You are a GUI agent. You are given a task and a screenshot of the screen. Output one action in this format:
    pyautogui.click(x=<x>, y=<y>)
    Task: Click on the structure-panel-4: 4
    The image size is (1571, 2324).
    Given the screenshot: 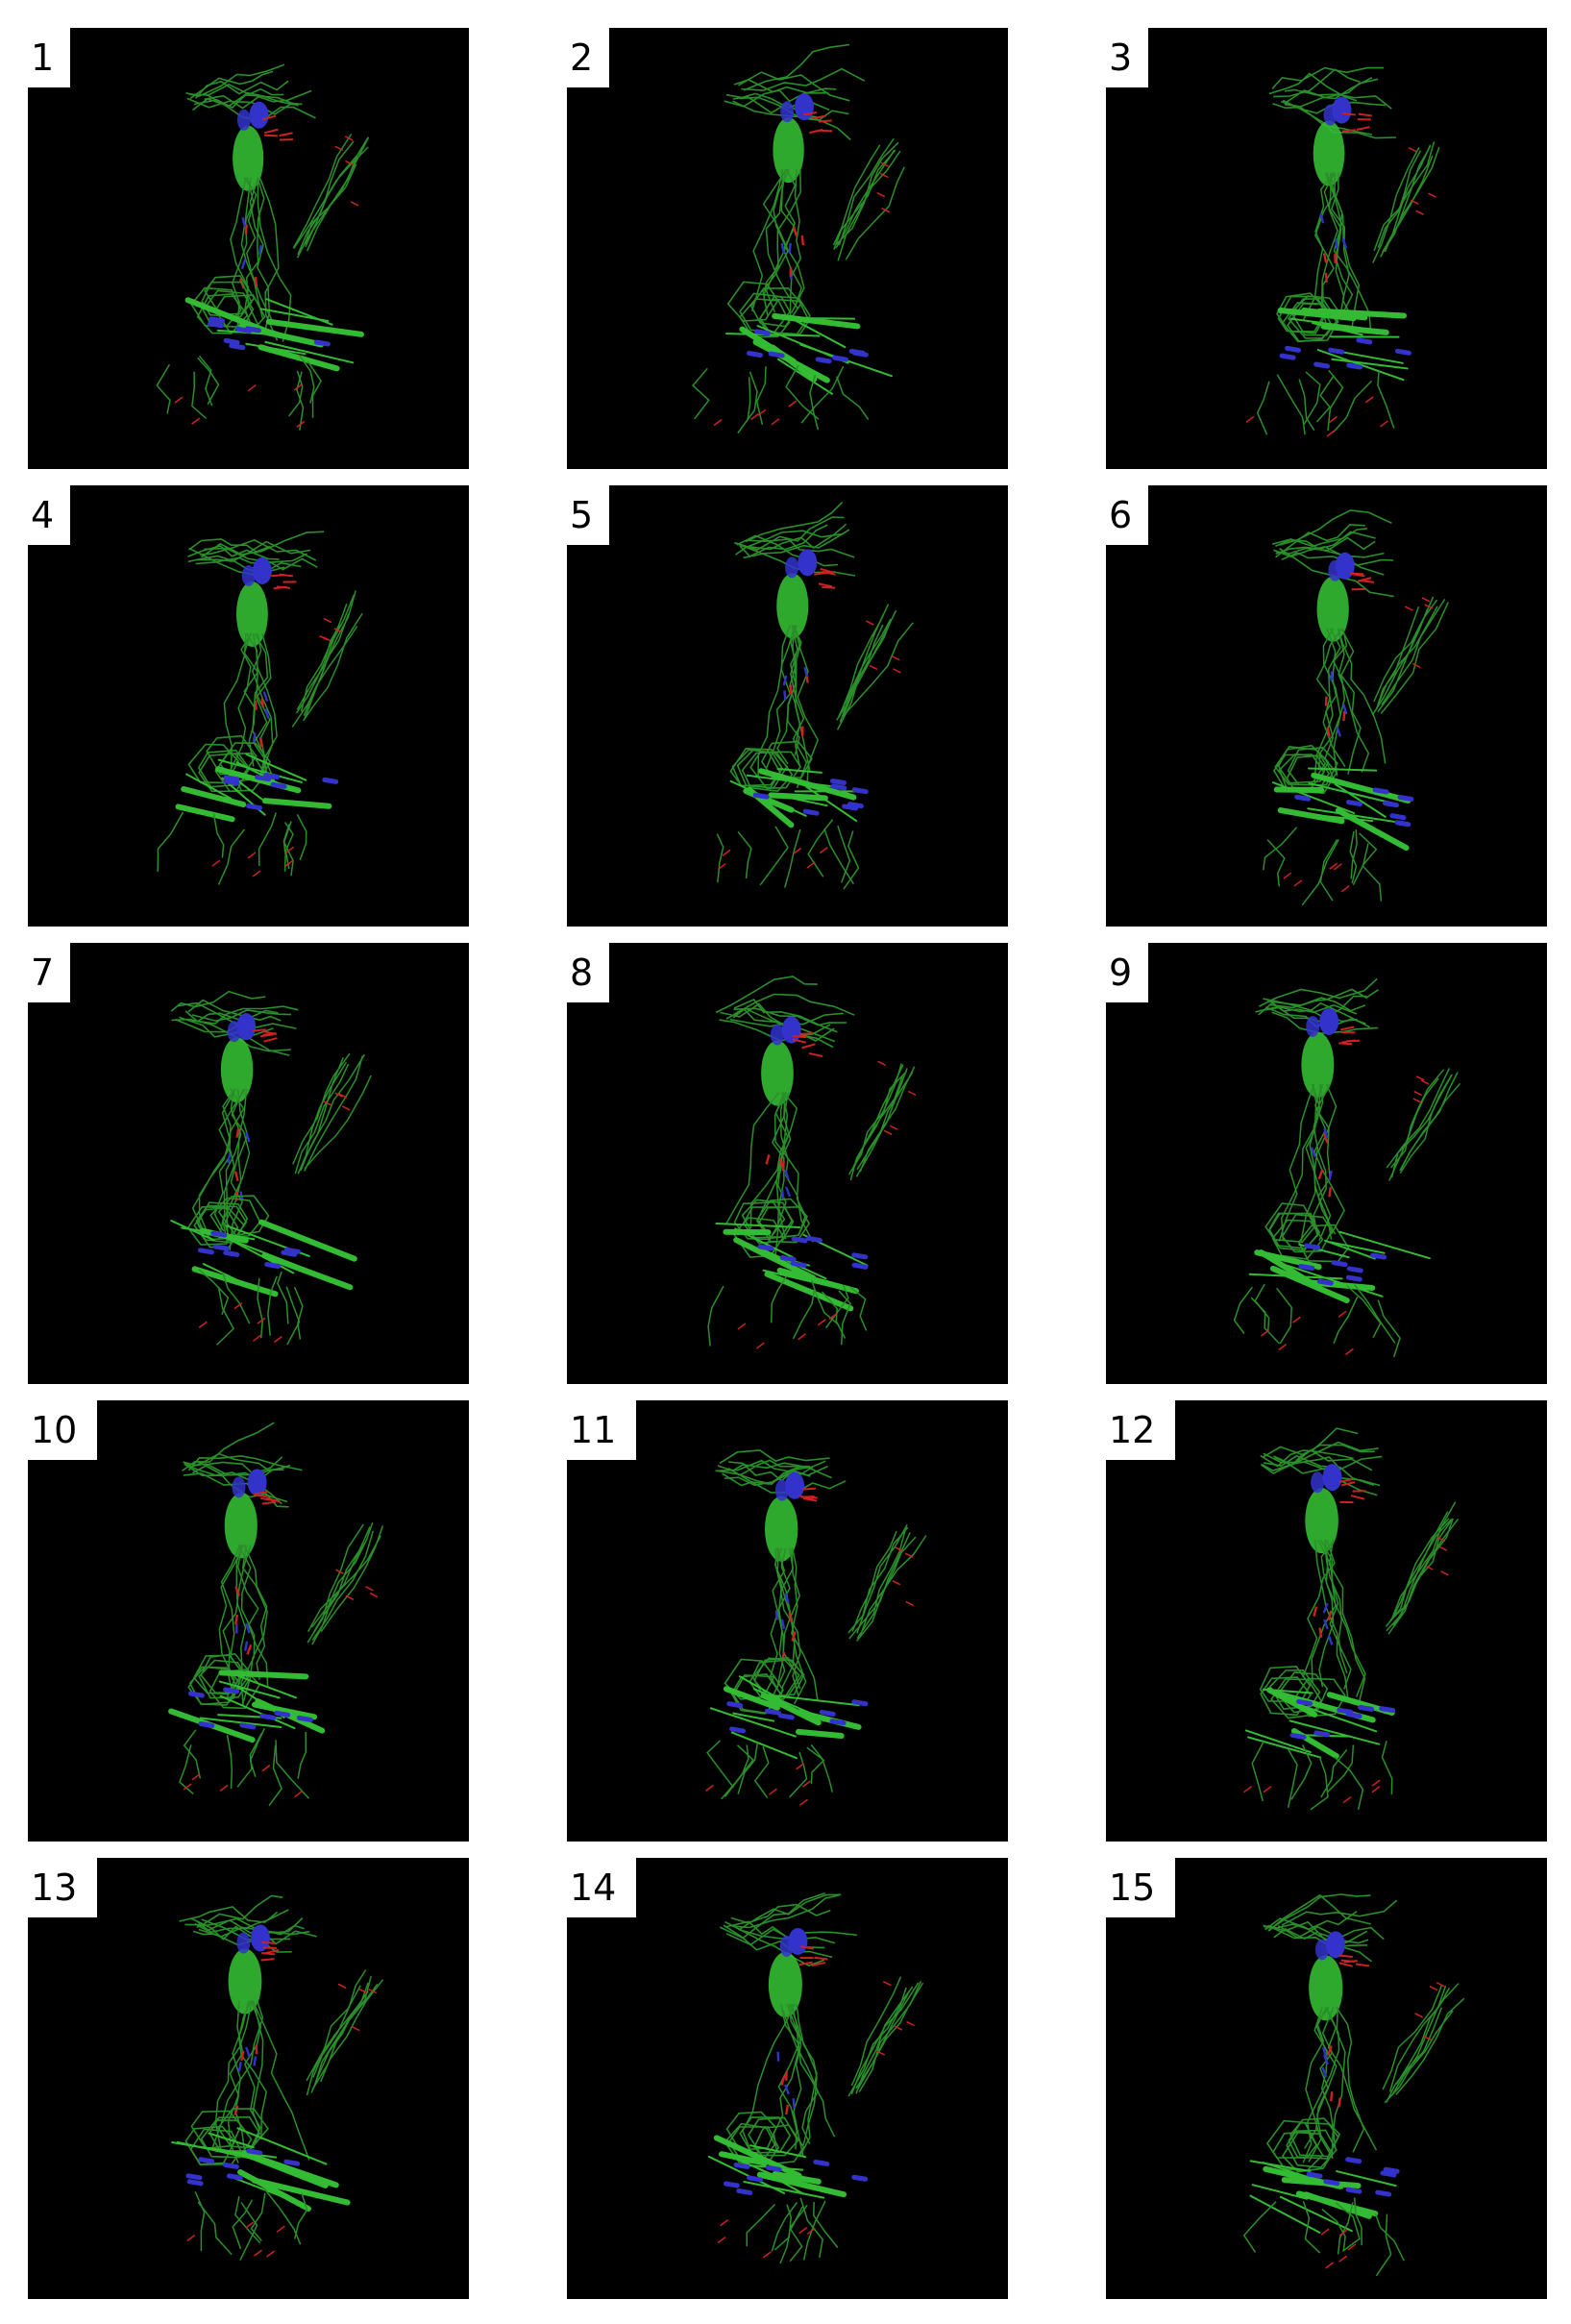 What is the action you would take?
    pyautogui.click(x=248, y=706)
    